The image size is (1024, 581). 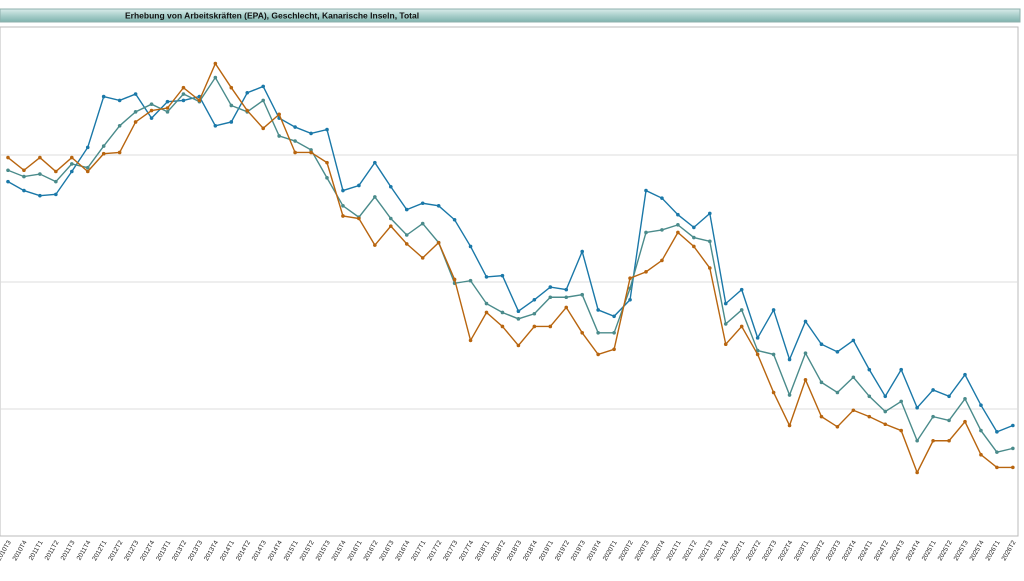 I want to click on x-tick-label: 2026T1, so click(x=993, y=550).